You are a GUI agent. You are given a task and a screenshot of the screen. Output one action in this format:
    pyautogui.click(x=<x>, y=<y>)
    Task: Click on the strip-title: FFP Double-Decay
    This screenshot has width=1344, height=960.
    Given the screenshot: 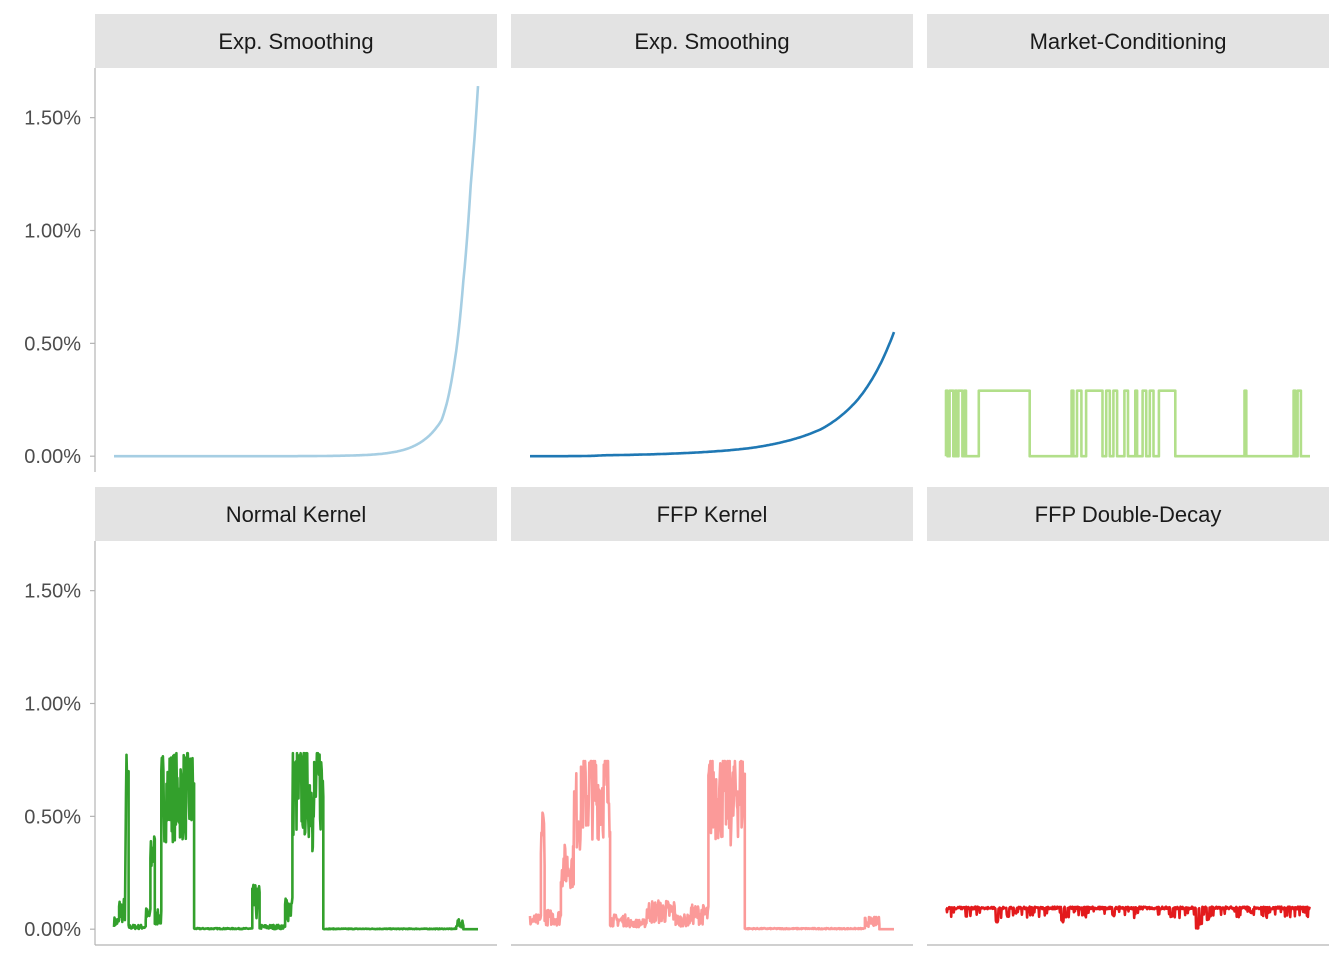 What is the action you would take?
    pyautogui.click(x=1128, y=514)
    